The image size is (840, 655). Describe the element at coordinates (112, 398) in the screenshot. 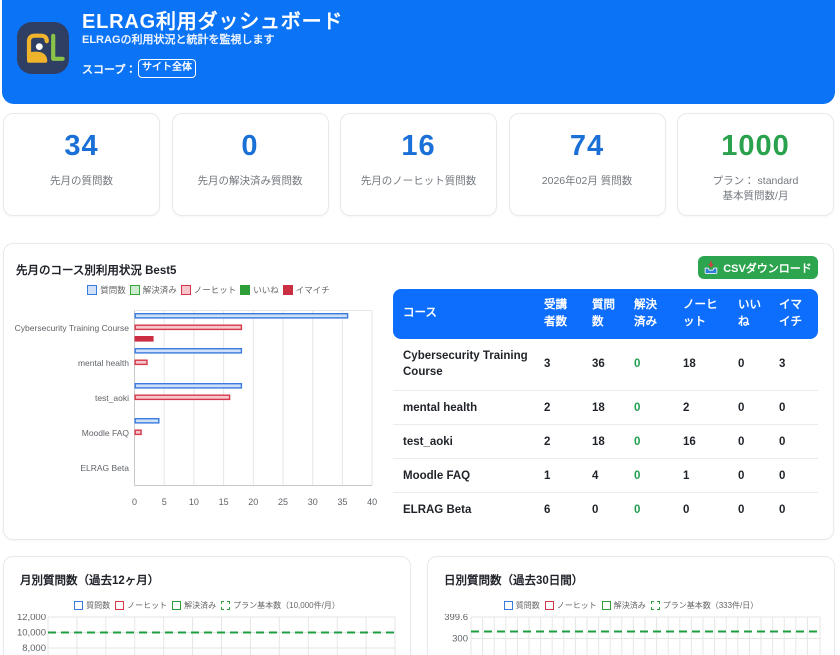

I see `svg-text: test_aoki` at that location.